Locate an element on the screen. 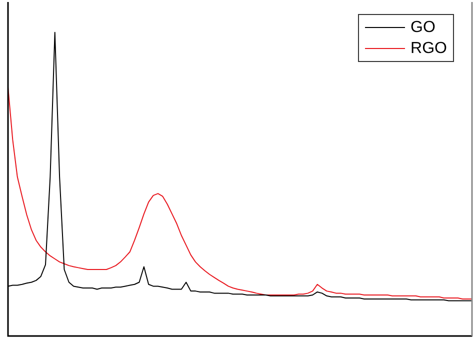  legend-label: GO is located at coordinates (423, 28).